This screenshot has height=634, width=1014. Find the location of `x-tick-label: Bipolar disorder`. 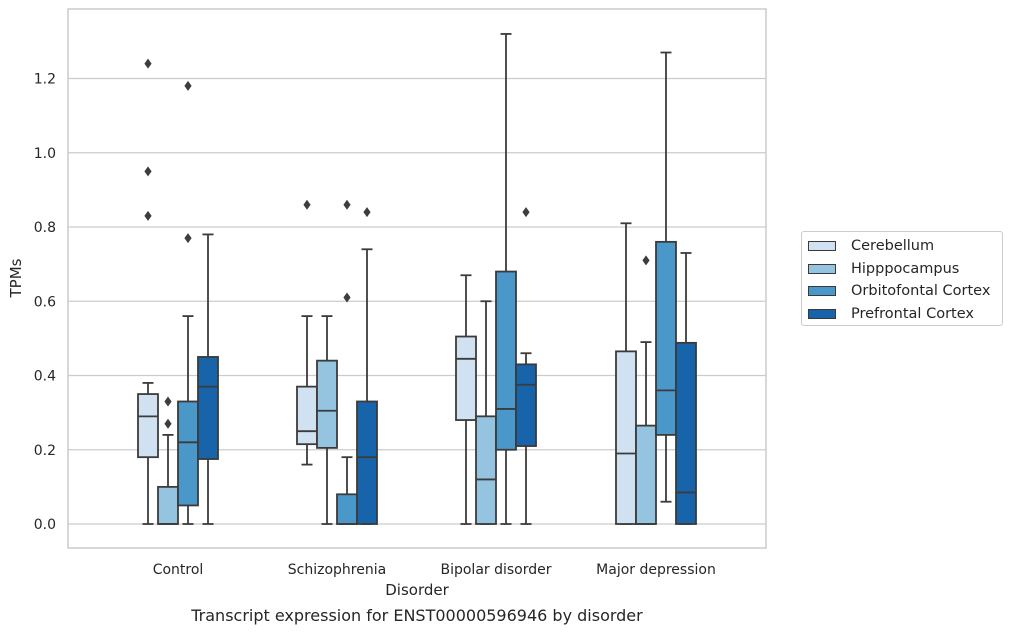

x-tick-label: Bipolar disorder is located at coordinates (495, 570).